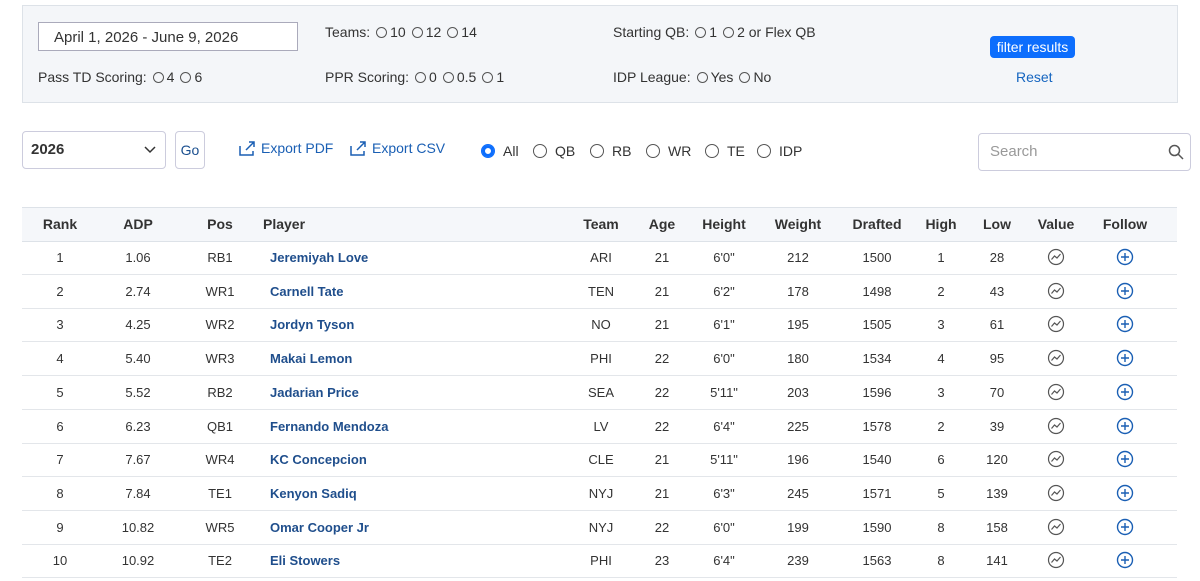 The width and height of the screenshot is (1200, 581). Describe the element at coordinates (190, 150) in the screenshot. I see `go-button: Go` at that location.